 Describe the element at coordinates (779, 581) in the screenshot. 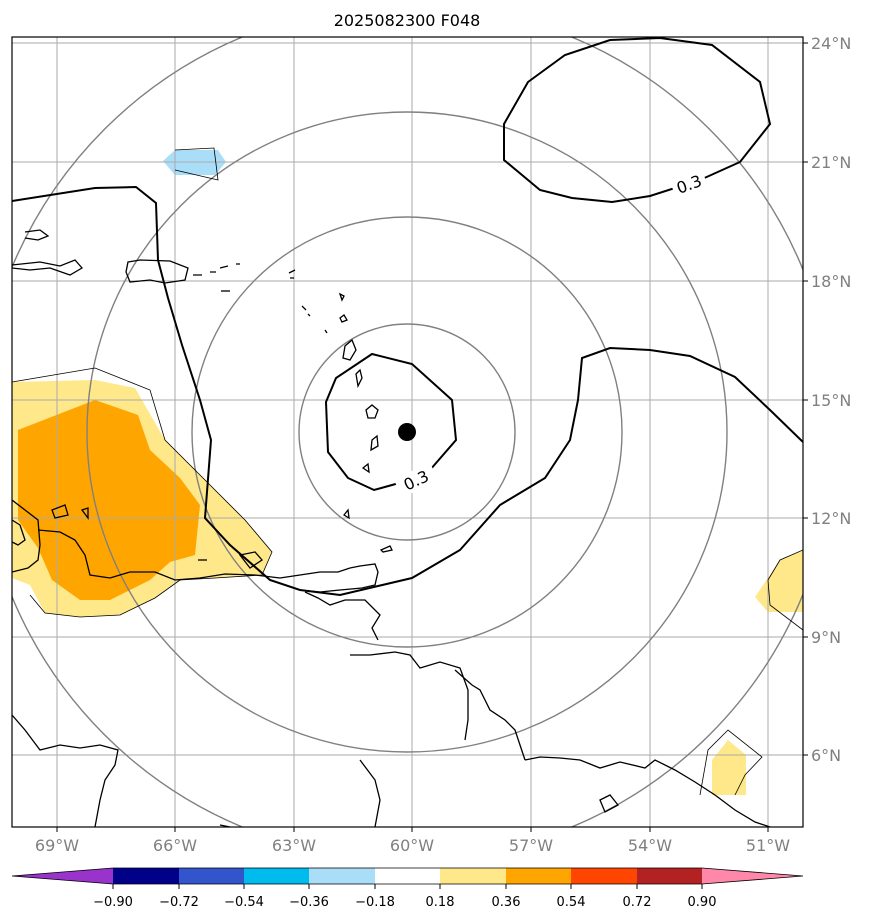

I see `light-orange-region-east` at that location.